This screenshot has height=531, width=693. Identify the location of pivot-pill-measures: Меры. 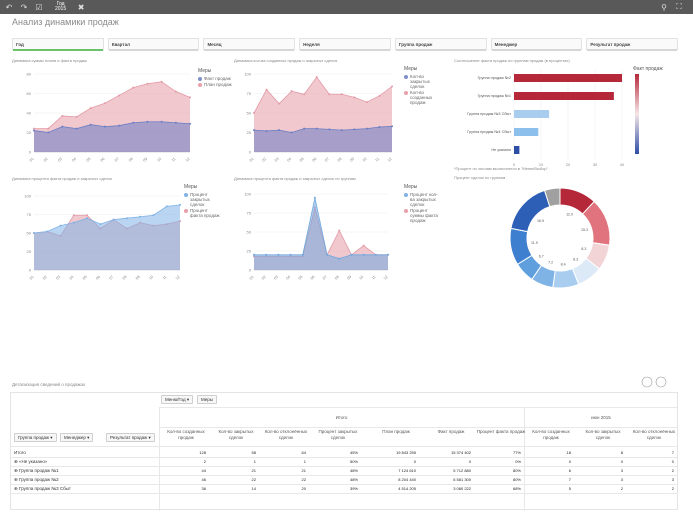
(207, 399).